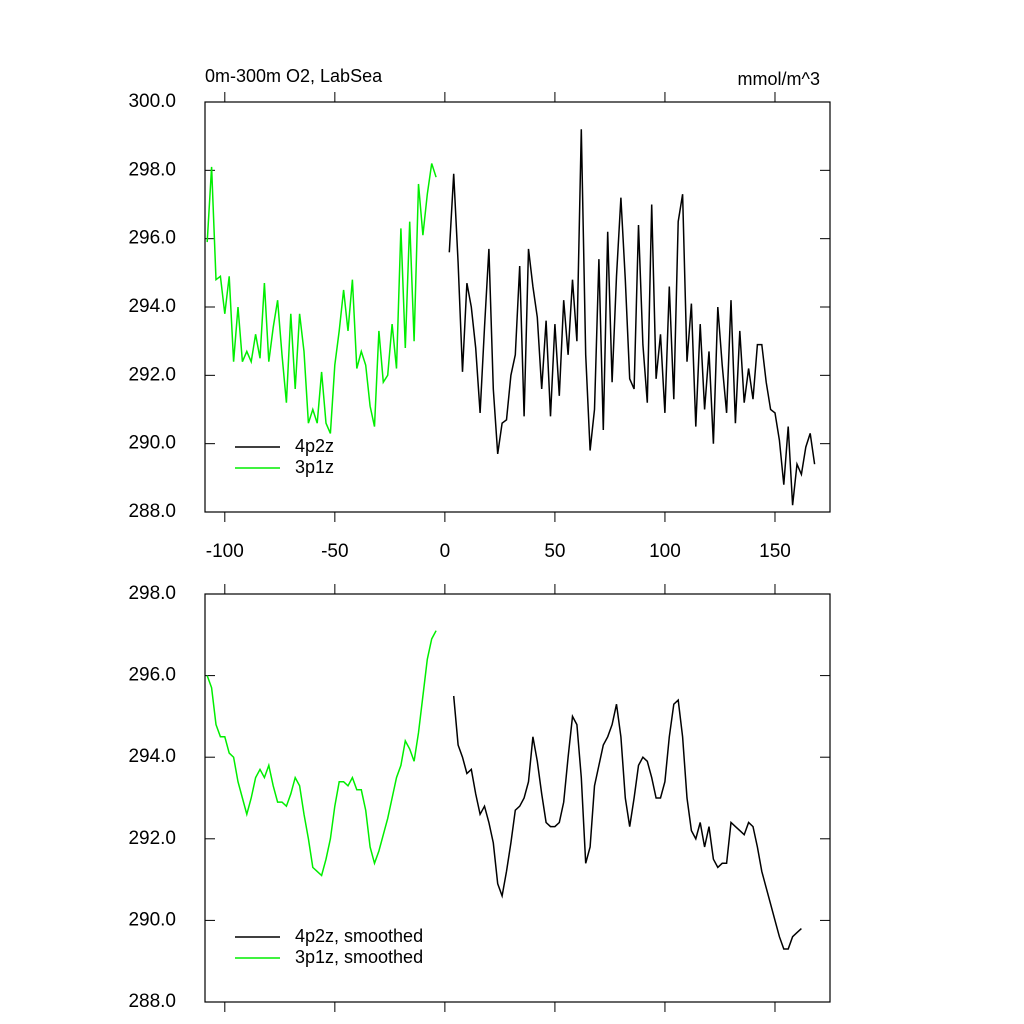 Image resolution: width=1024 pixels, height=1024 pixels. Describe the element at coordinates (294, 76) in the screenshot. I see `chart-title: 0m-300m O2, LabSea` at that location.